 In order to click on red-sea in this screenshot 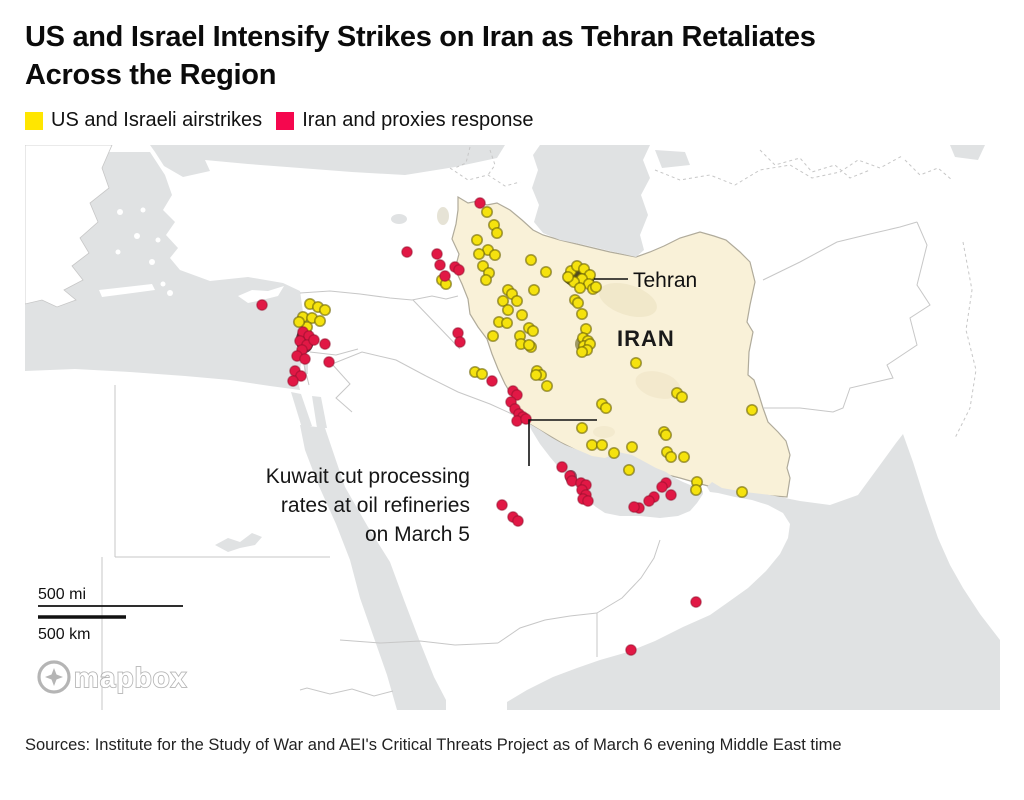, I will do `click(373, 567)`.